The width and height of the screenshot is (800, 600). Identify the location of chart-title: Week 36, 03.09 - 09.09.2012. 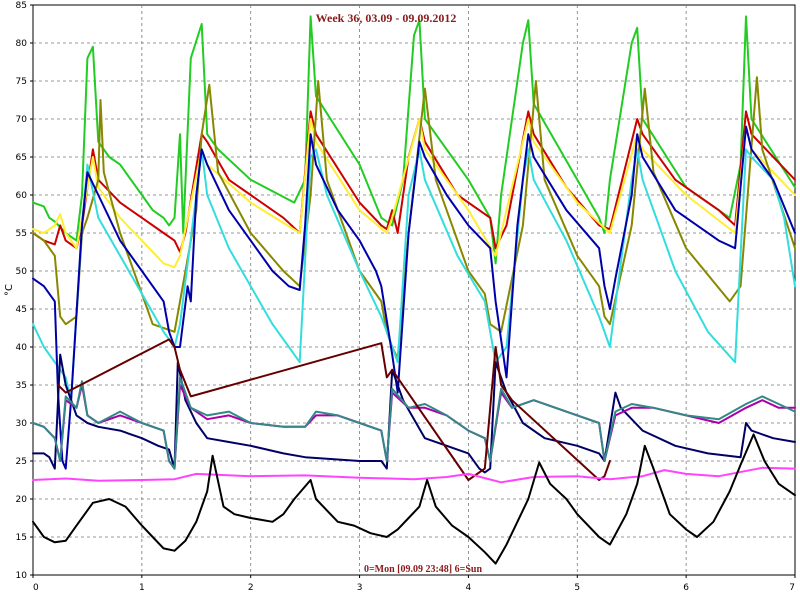
(386, 18).